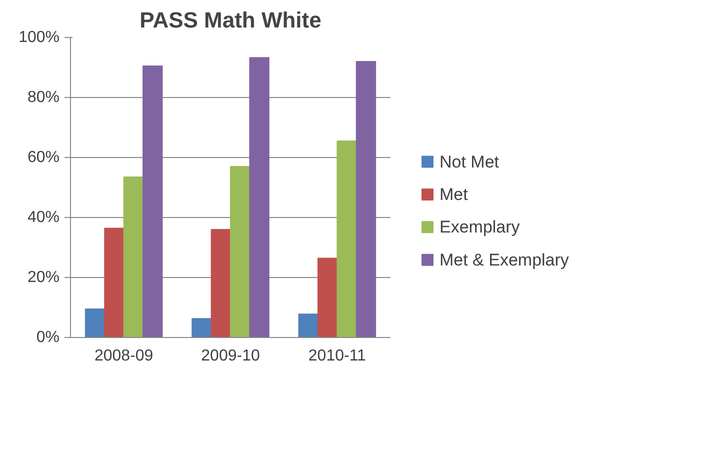  Describe the element at coordinates (43, 217) in the screenshot. I see `y-tick-label: 40%` at that location.